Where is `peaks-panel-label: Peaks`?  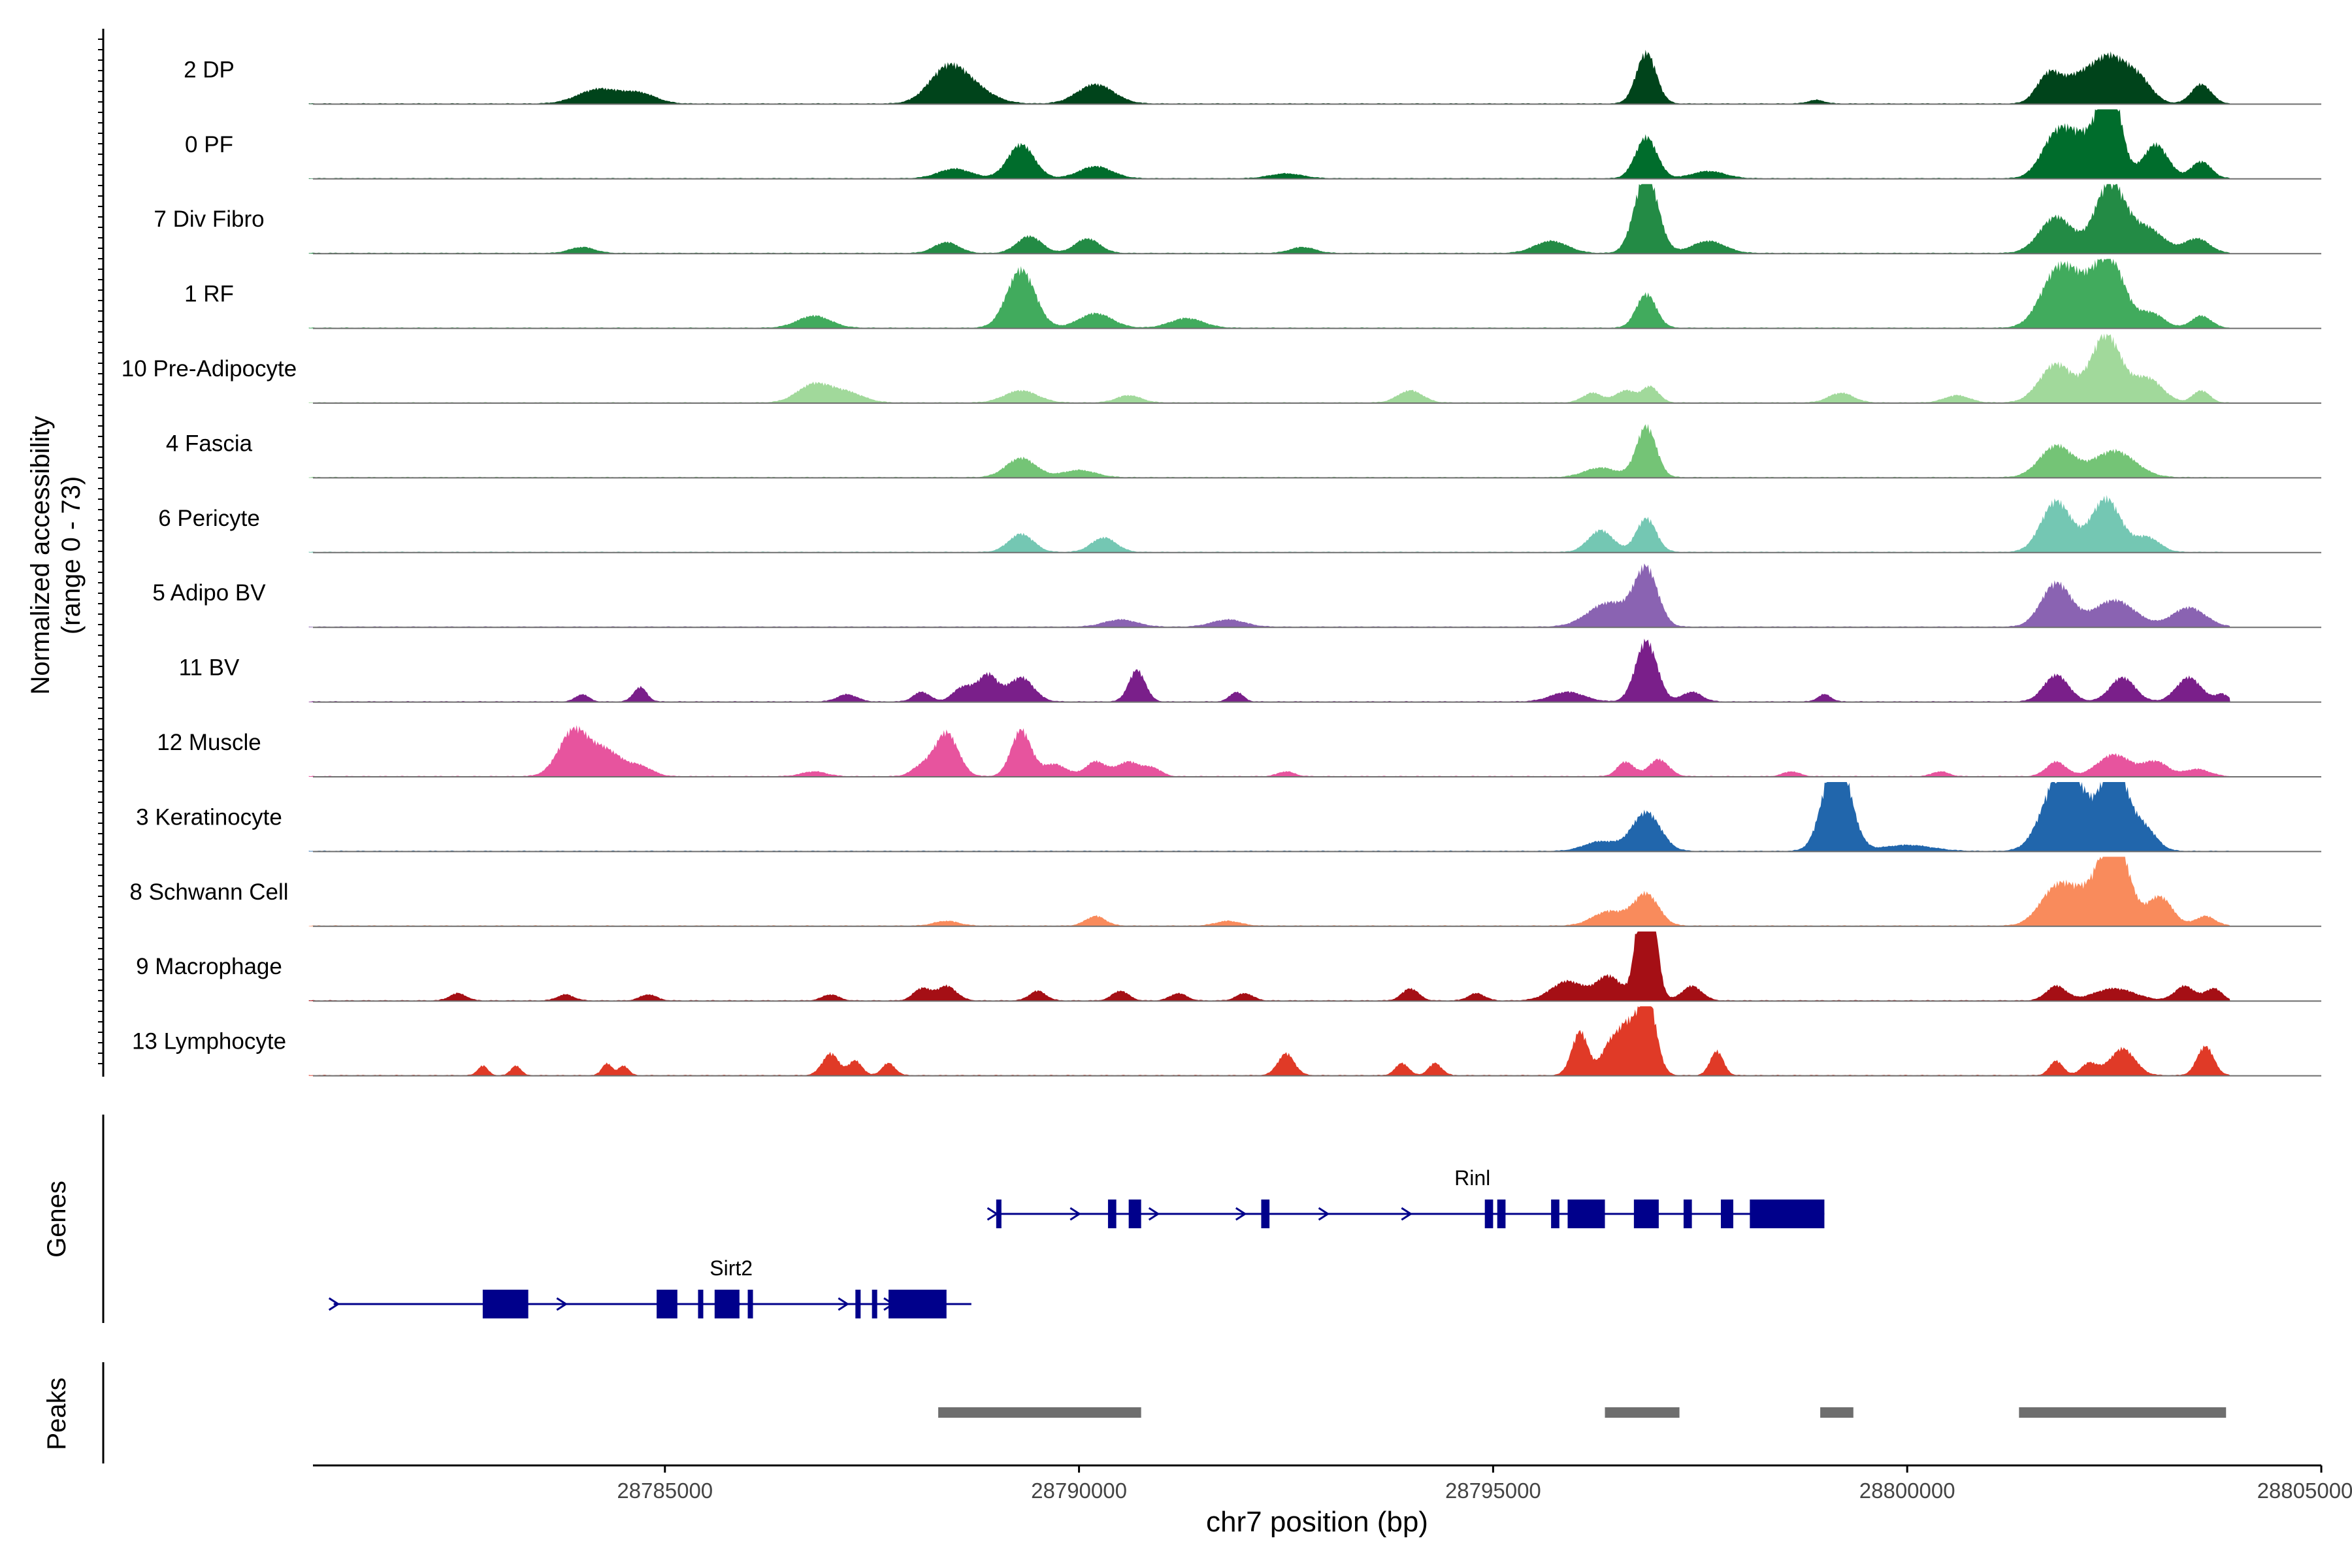 peaks-panel-label: Peaks is located at coordinates (56, 1413).